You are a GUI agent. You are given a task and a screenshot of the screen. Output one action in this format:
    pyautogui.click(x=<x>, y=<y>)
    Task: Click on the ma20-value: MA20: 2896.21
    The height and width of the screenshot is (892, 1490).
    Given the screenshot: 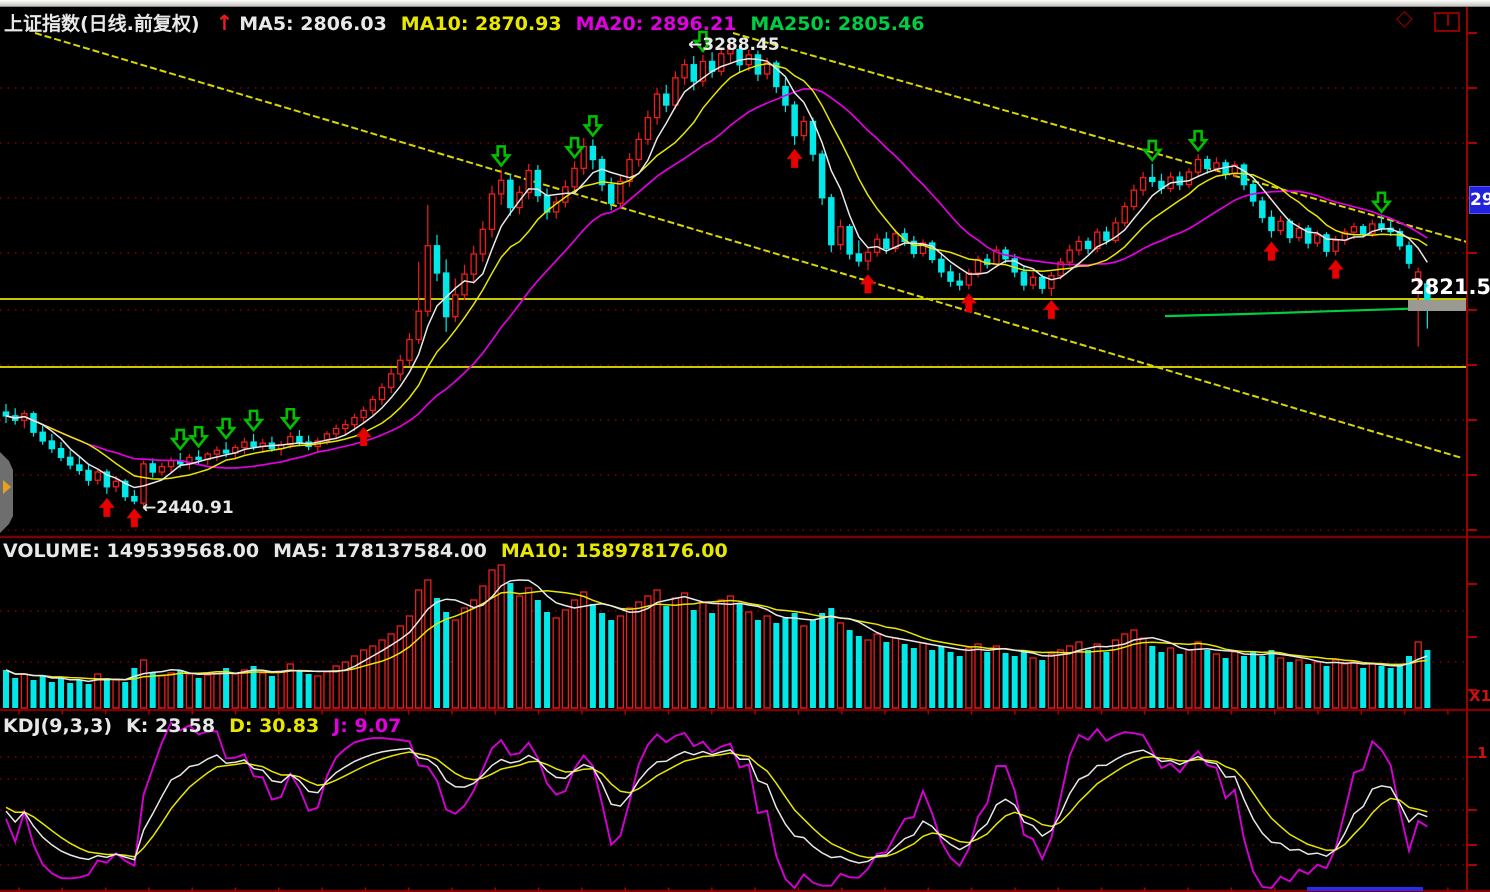 What is the action you would take?
    pyautogui.click(x=656, y=24)
    